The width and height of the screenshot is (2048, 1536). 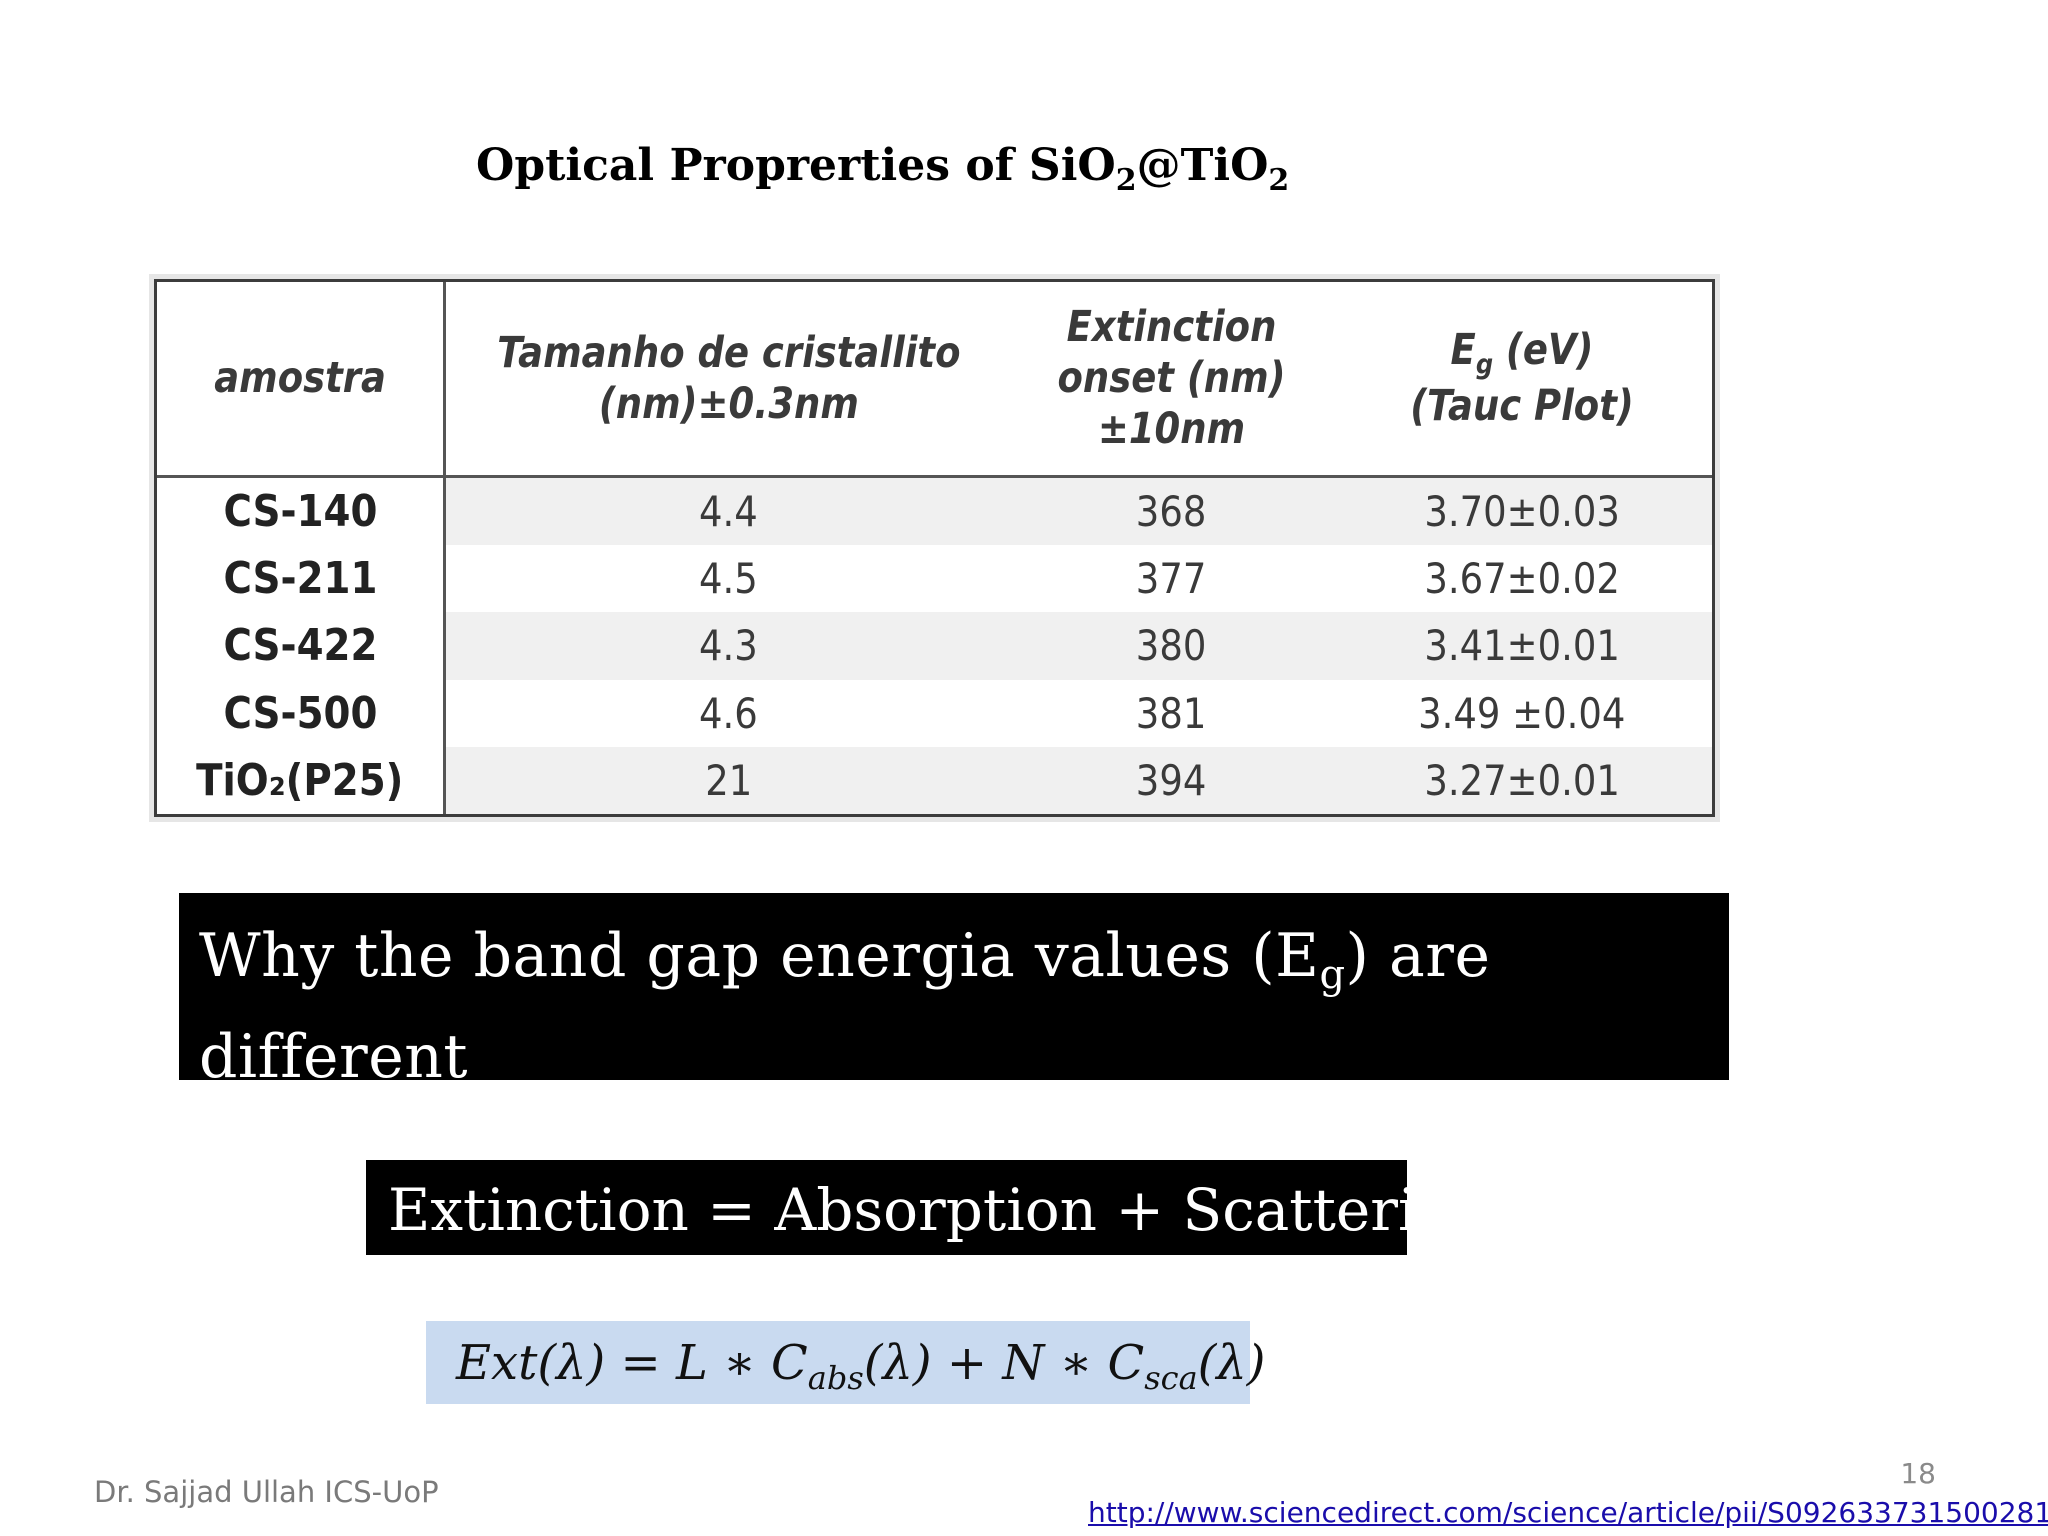 What do you see at coordinates (928, 1207) in the screenshot?
I see `extinction-equation-box: Extinction = Absorption + Scattering` at bounding box center [928, 1207].